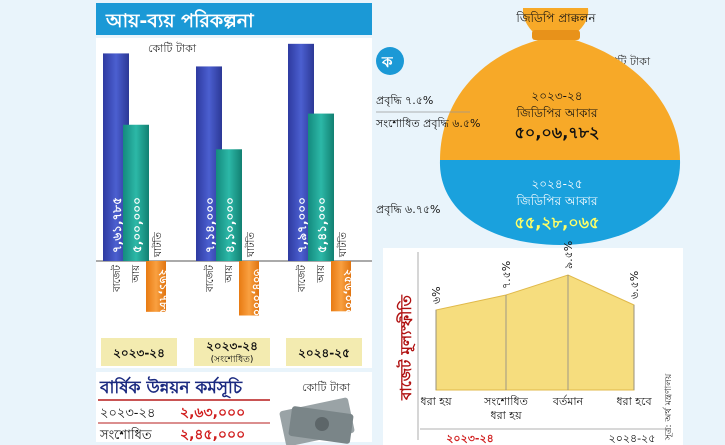 This screenshot has height=445, width=725. What do you see at coordinates (229, 274) in the screenshot?
I see `bar-label-revenue-2: আয়` at bounding box center [229, 274].